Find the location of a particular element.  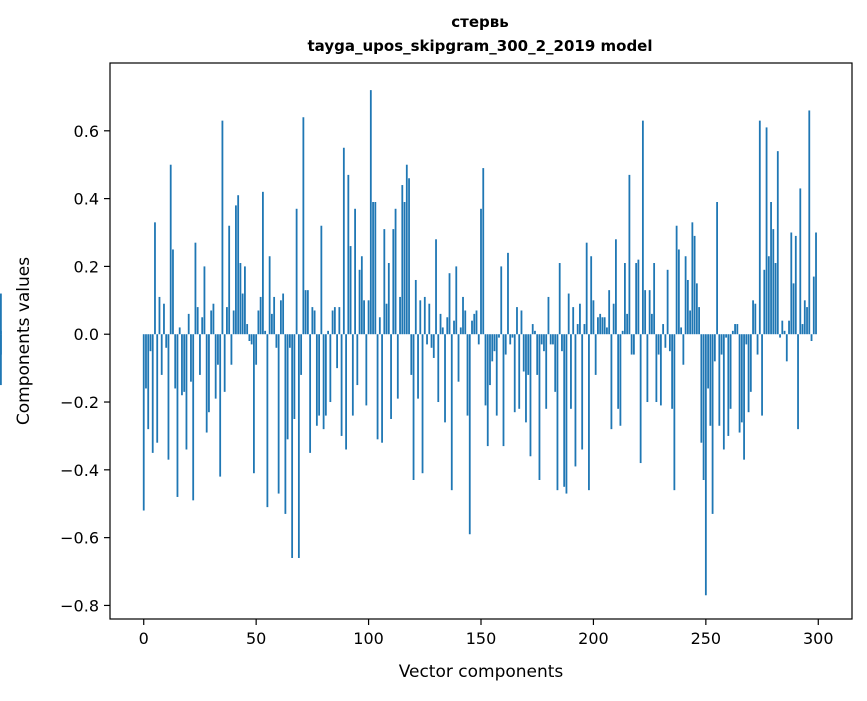

y-tick-label: 0.6 is located at coordinates (86, 131).